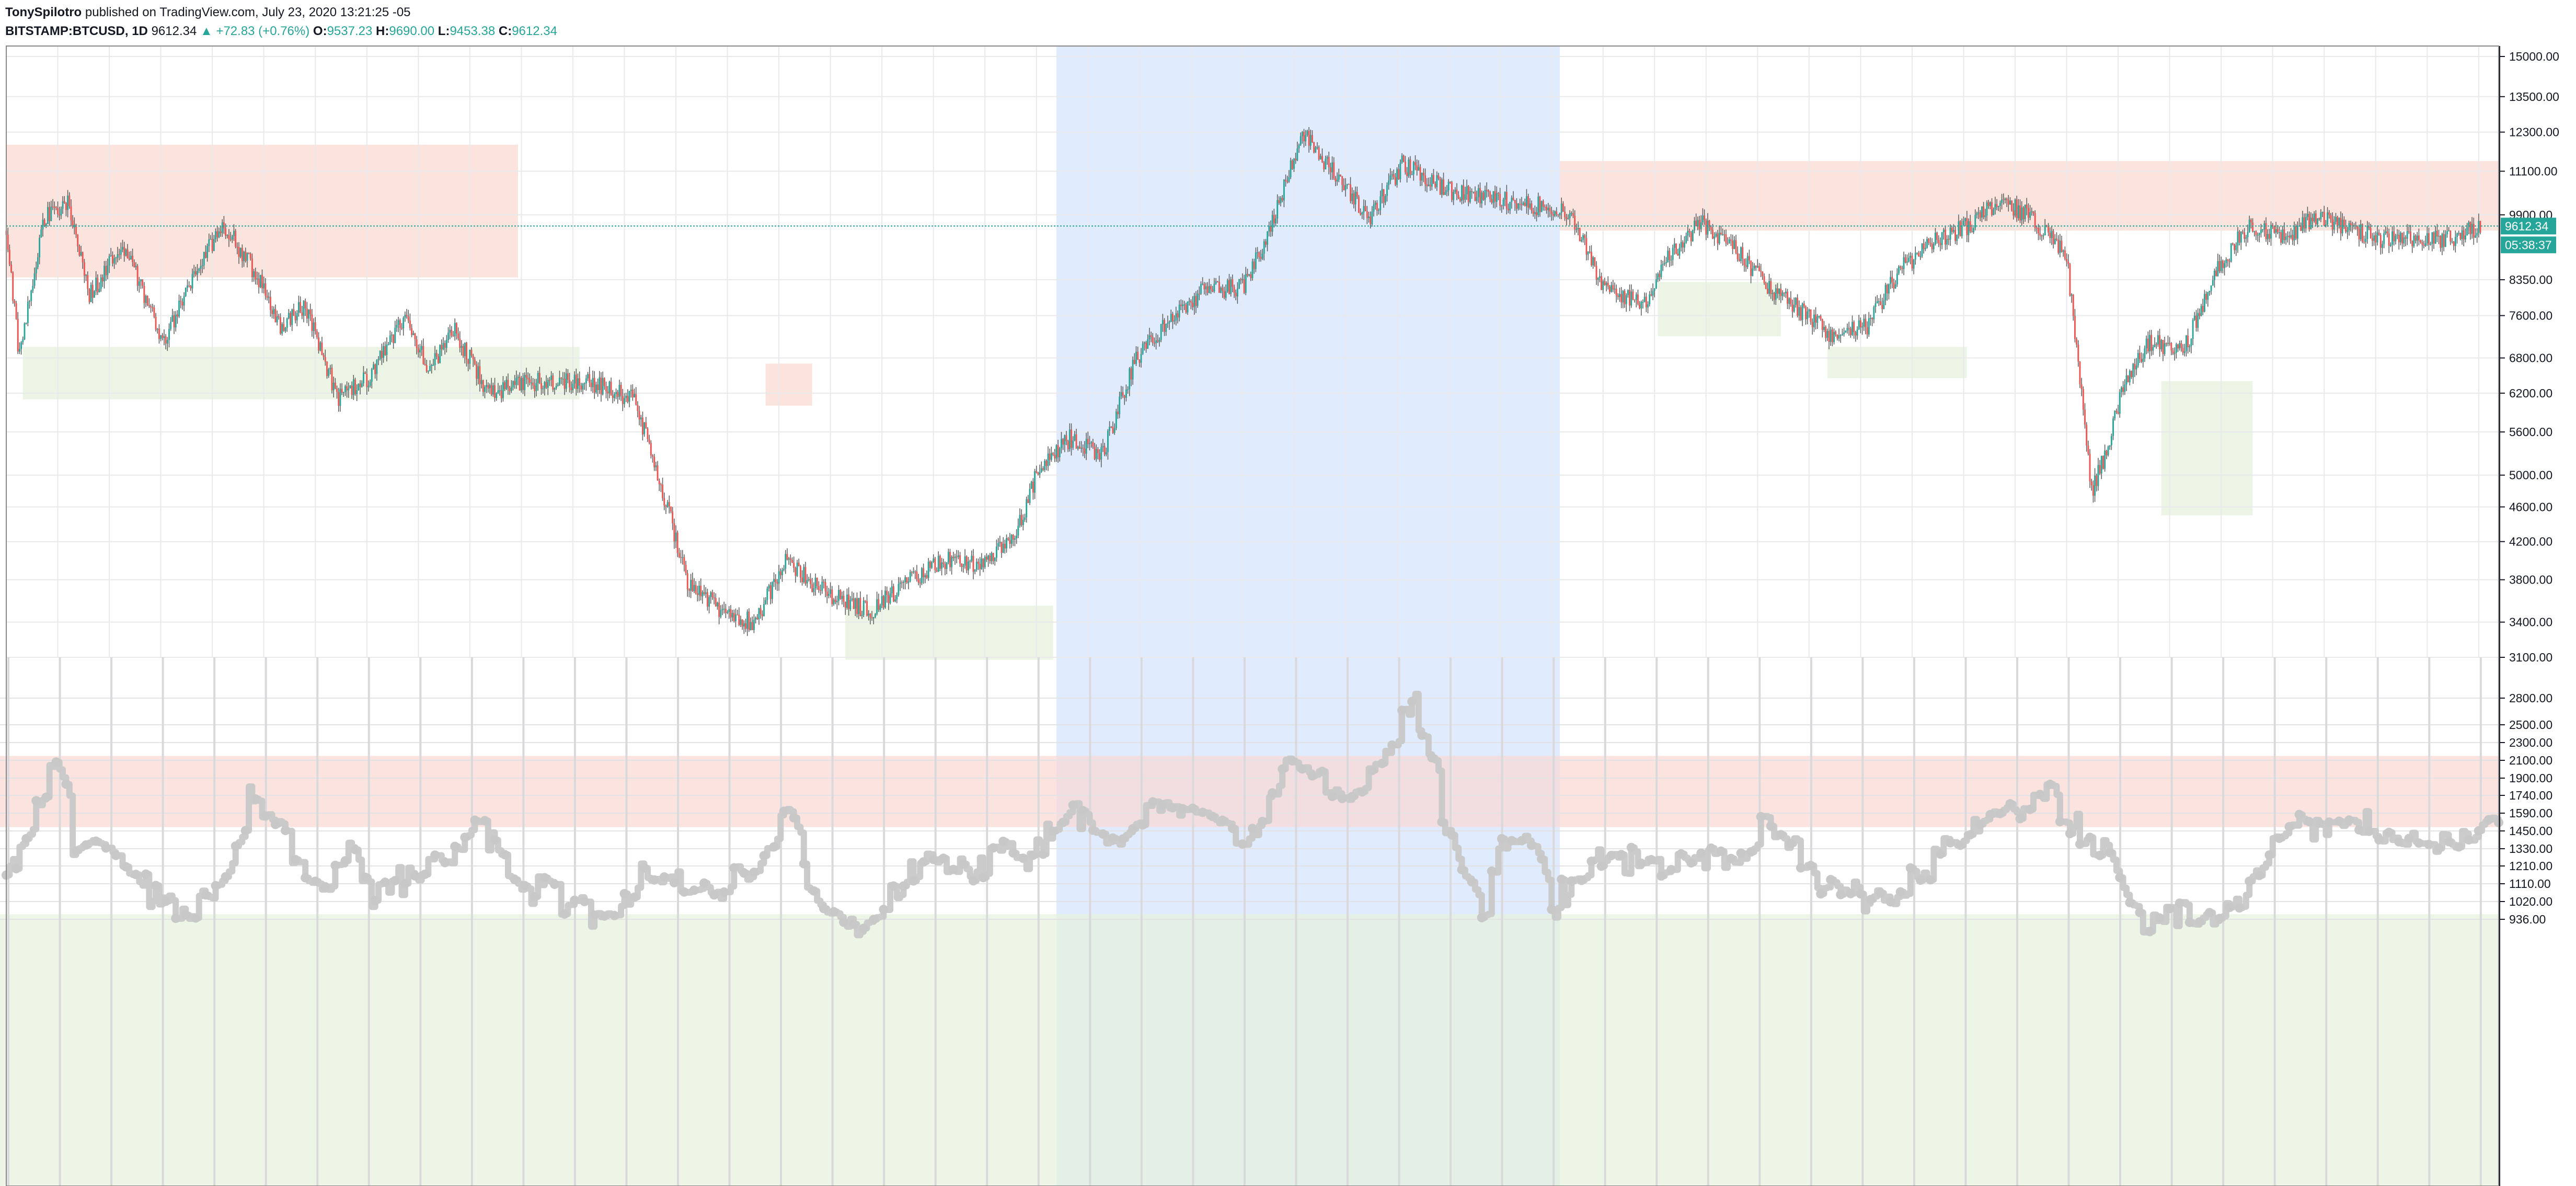 Image resolution: width=2576 pixels, height=1186 pixels. What do you see at coordinates (206, 31) in the screenshot?
I see `up-arrow-icon: ▲` at bounding box center [206, 31].